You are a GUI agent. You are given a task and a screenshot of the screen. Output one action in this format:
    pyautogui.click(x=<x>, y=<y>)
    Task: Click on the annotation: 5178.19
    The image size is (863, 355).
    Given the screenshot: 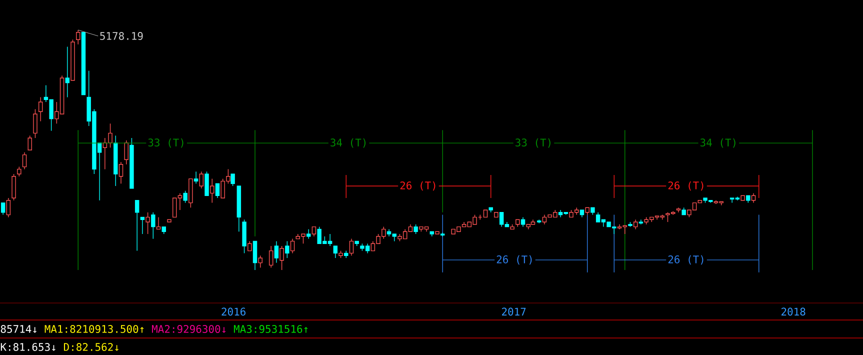 What is the action you would take?
    pyautogui.click(x=121, y=36)
    